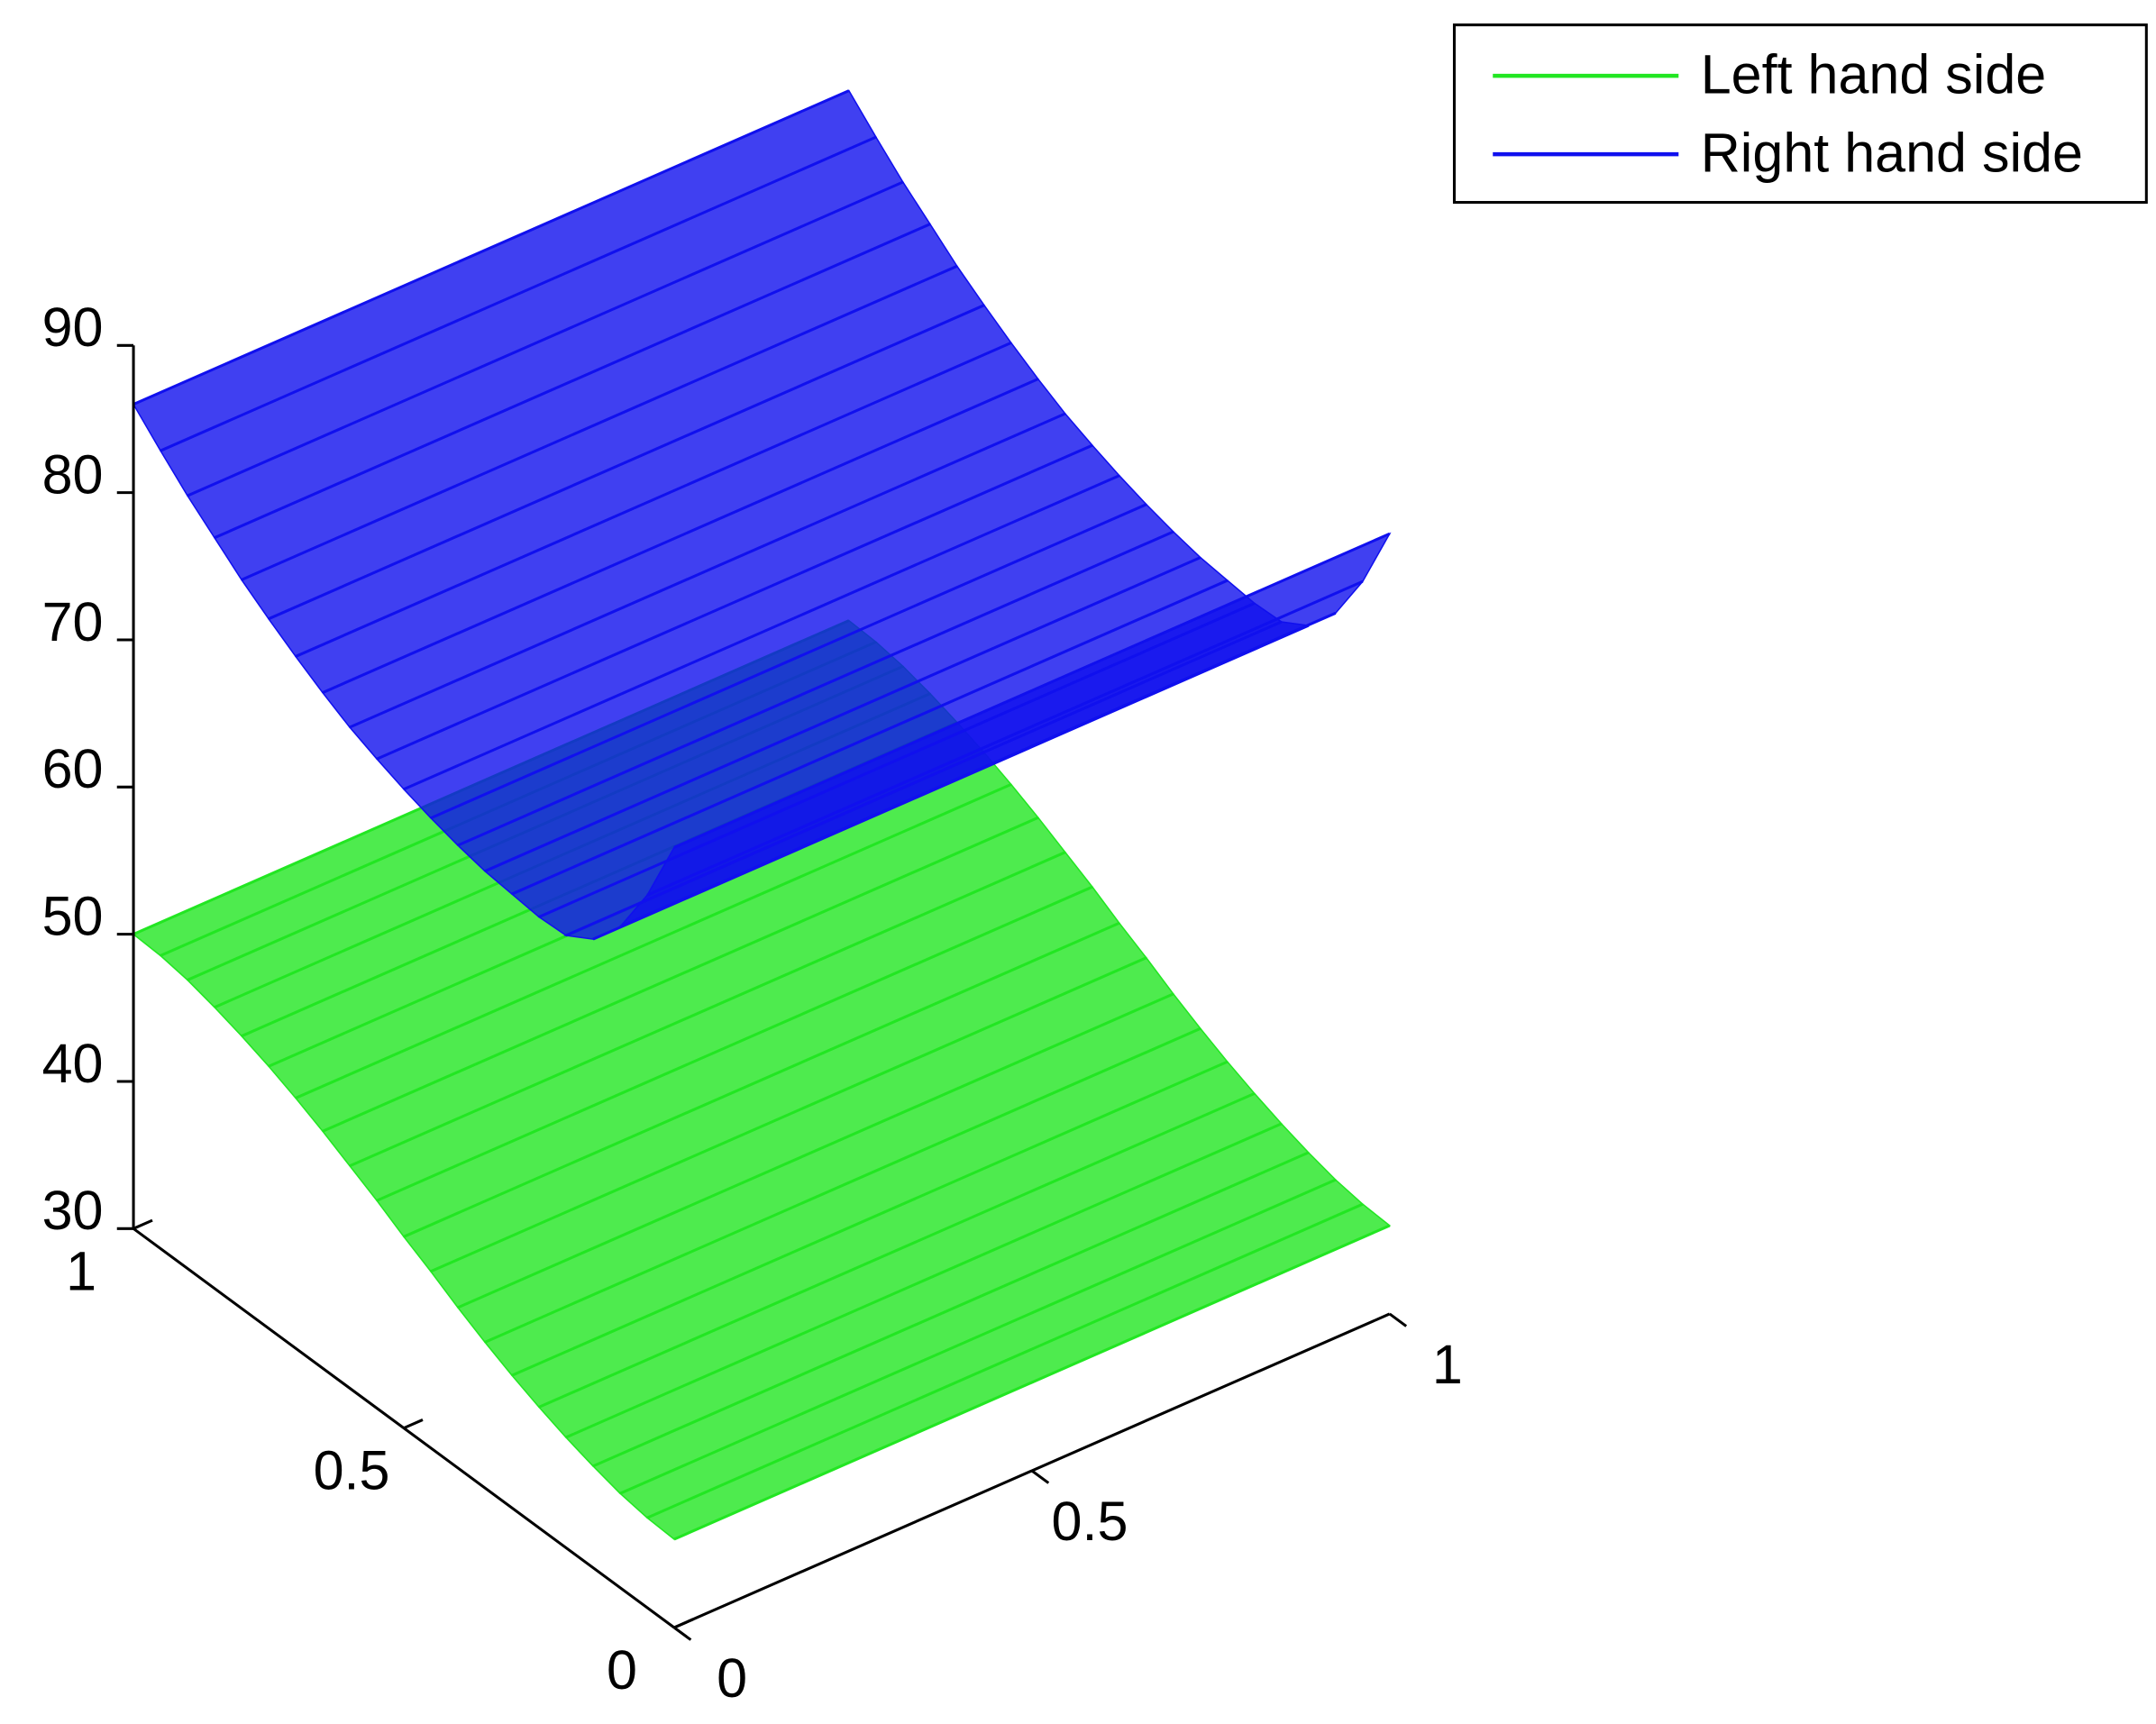 The height and width of the screenshot is (1724, 2156). I want to click on y-tick-label: 1, so click(81, 1270).